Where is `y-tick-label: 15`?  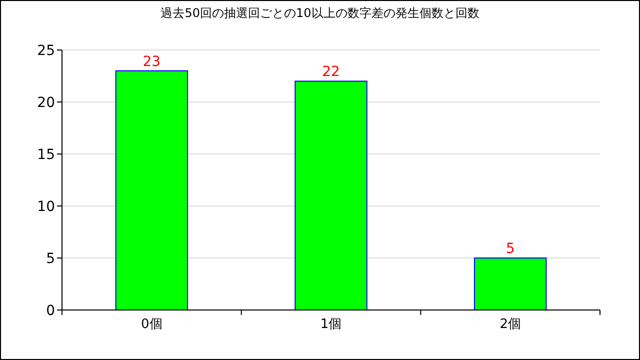
y-tick-label: 15 is located at coordinates (46, 155).